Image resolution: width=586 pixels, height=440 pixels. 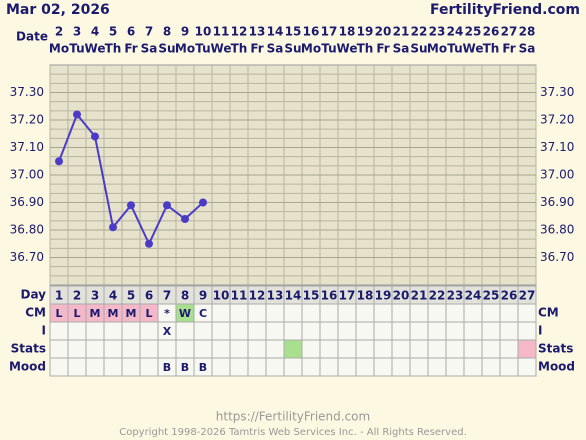 What do you see at coordinates (527, 32) in the screenshot?
I see `date-label: 28` at bounding box center [527, 32].